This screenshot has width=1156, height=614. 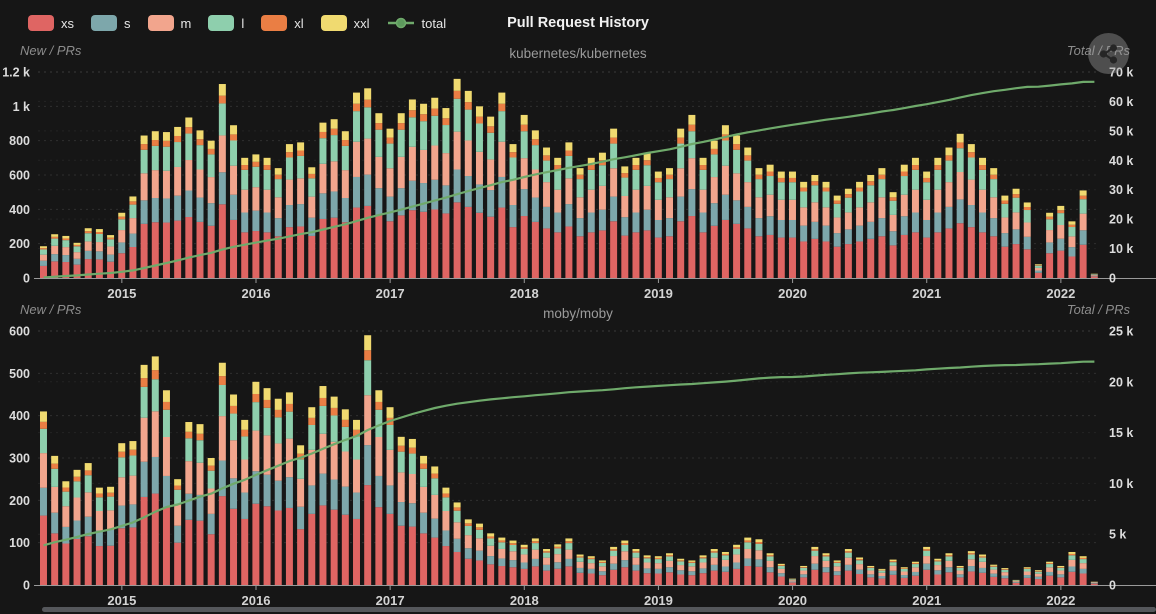 I want to click on share-icon, so click(x=1108, y=53).